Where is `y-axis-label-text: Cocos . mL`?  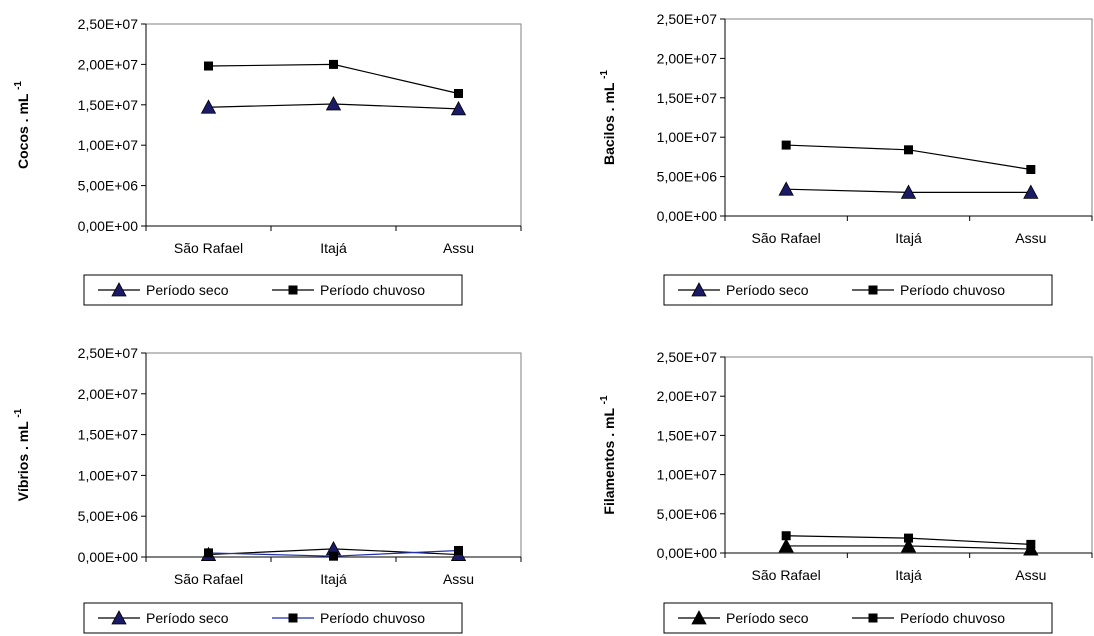
y-axis-label-text: Cocos . mL is located at coordinates (23, 129).